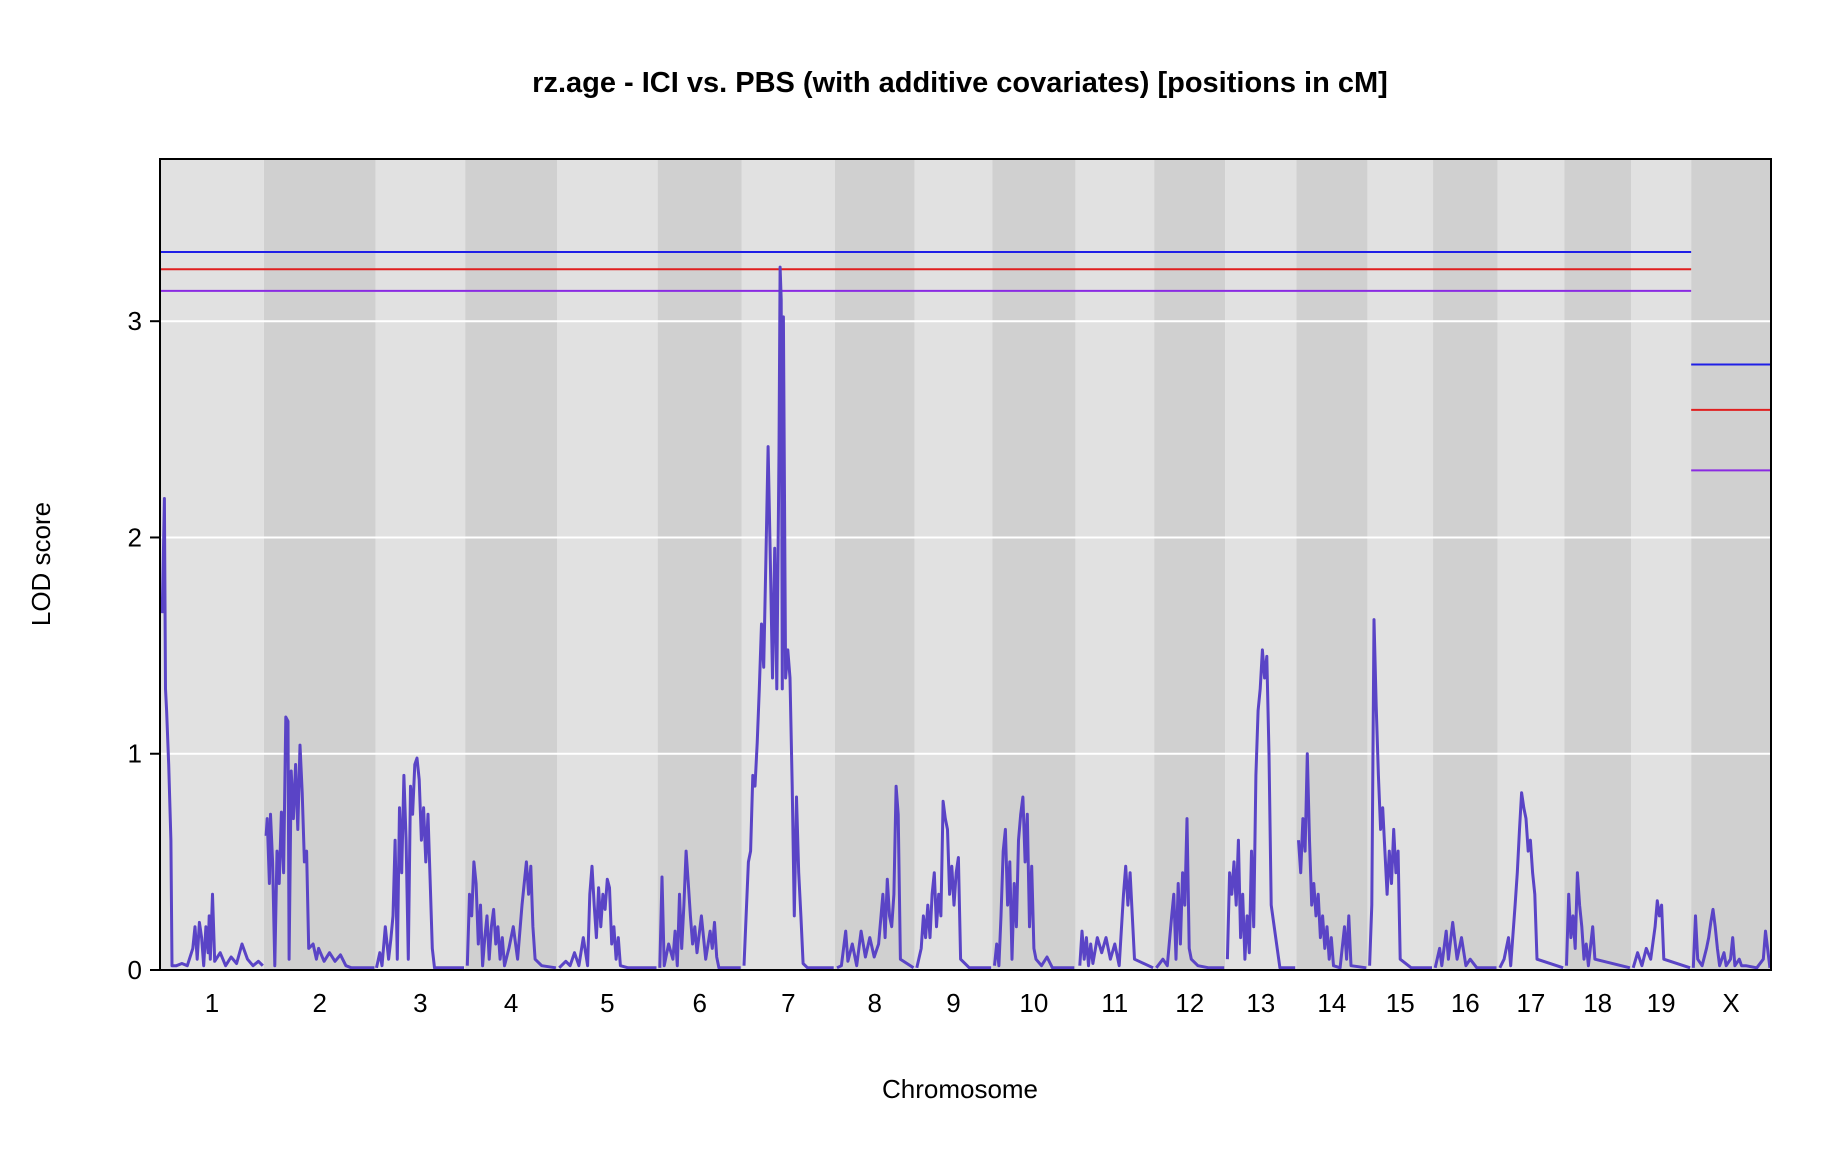  What do you see at coordinates (1189, 1003) in the screenshot?
I see `x-tick-label-12: 12` at bounding box center [1189, 1003].